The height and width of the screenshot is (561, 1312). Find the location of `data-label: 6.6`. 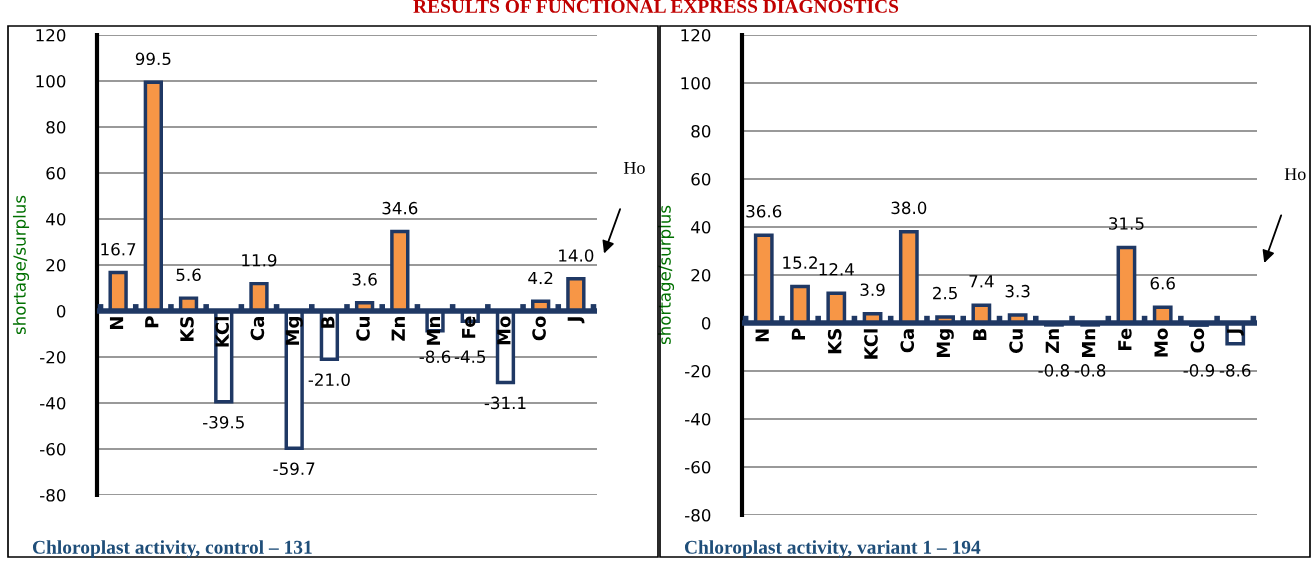

data-label: 6.6 is located at coordinates (1162, 283).